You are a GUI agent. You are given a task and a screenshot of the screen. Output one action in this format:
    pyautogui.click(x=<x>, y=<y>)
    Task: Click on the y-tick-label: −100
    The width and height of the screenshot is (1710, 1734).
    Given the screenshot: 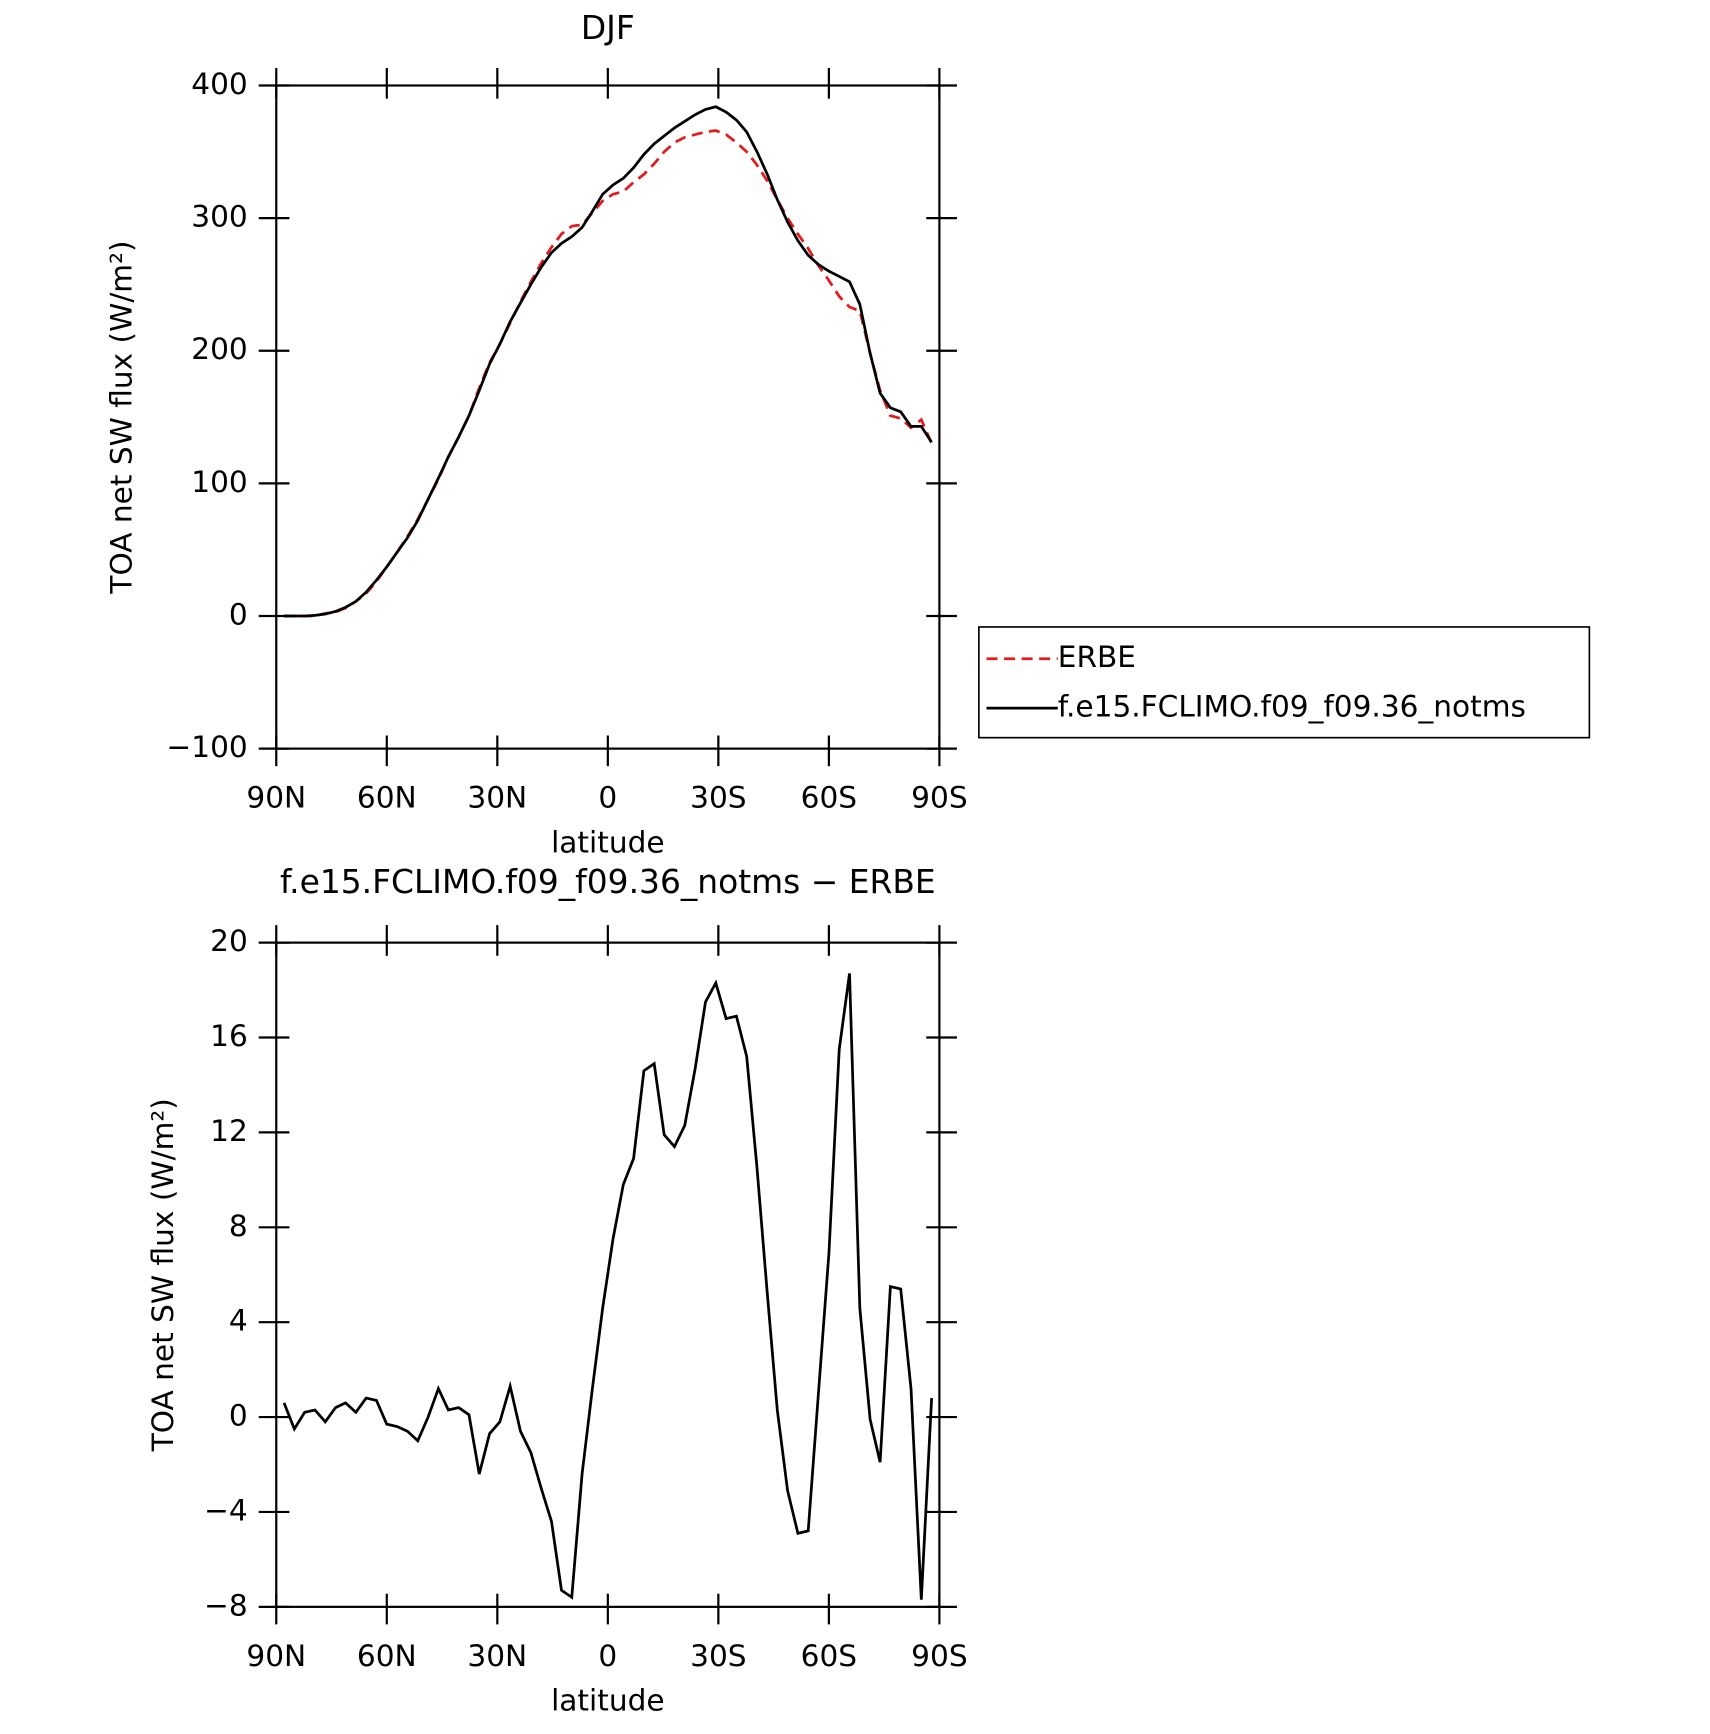 What is the action you would take?
    pyautogui.click(x=207, y=747)
    